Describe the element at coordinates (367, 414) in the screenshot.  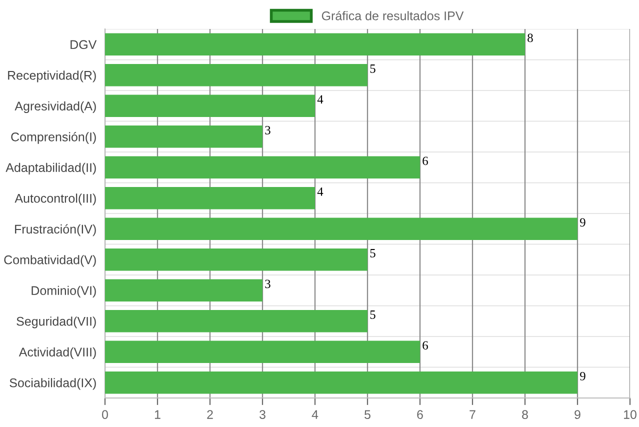
I see `x-tick-label: 5` at that location.